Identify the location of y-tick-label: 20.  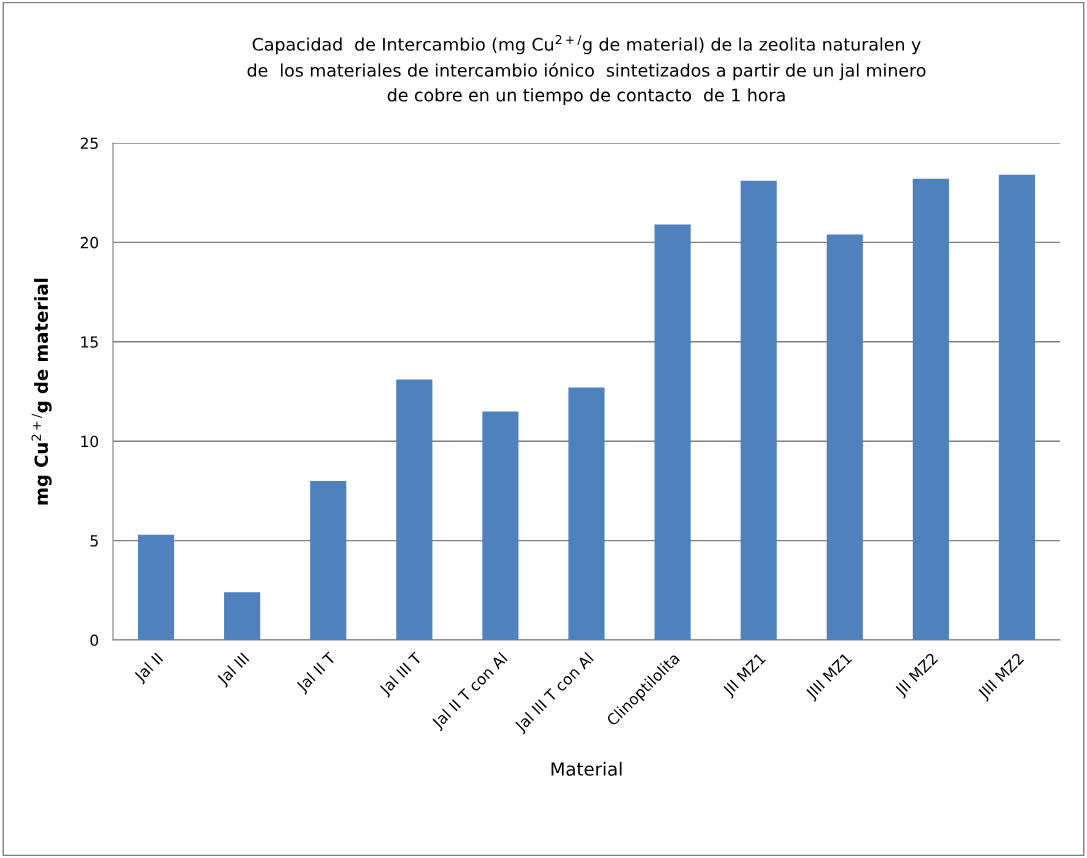
(89, 242).